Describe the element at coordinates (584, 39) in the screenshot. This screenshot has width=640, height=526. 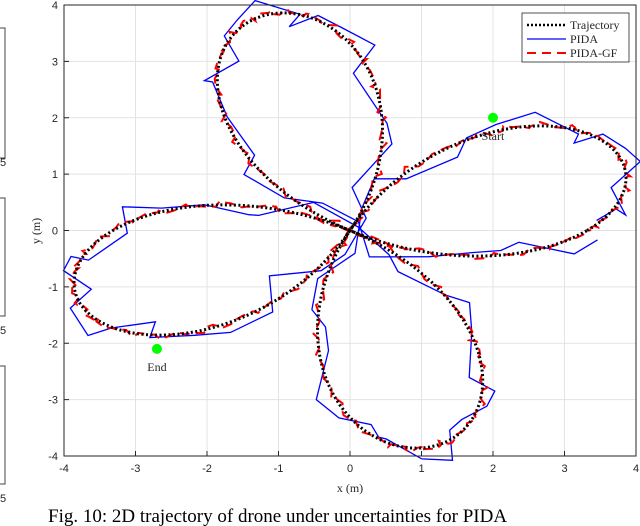
I see `legend-label: PIDA` at that location.